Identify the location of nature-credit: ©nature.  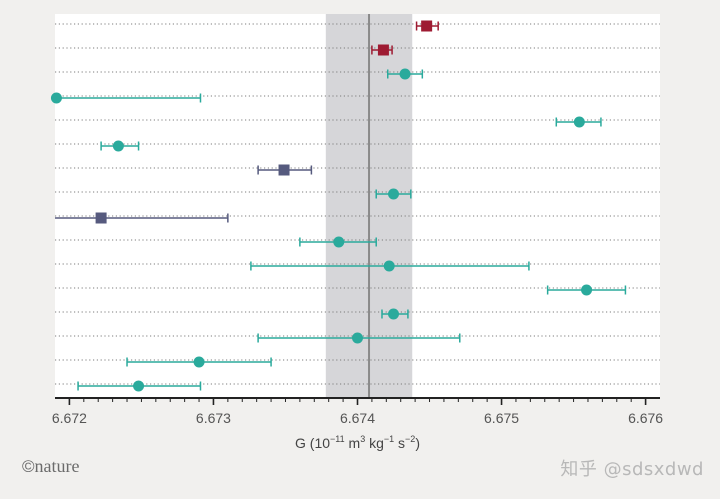
(51, 466).